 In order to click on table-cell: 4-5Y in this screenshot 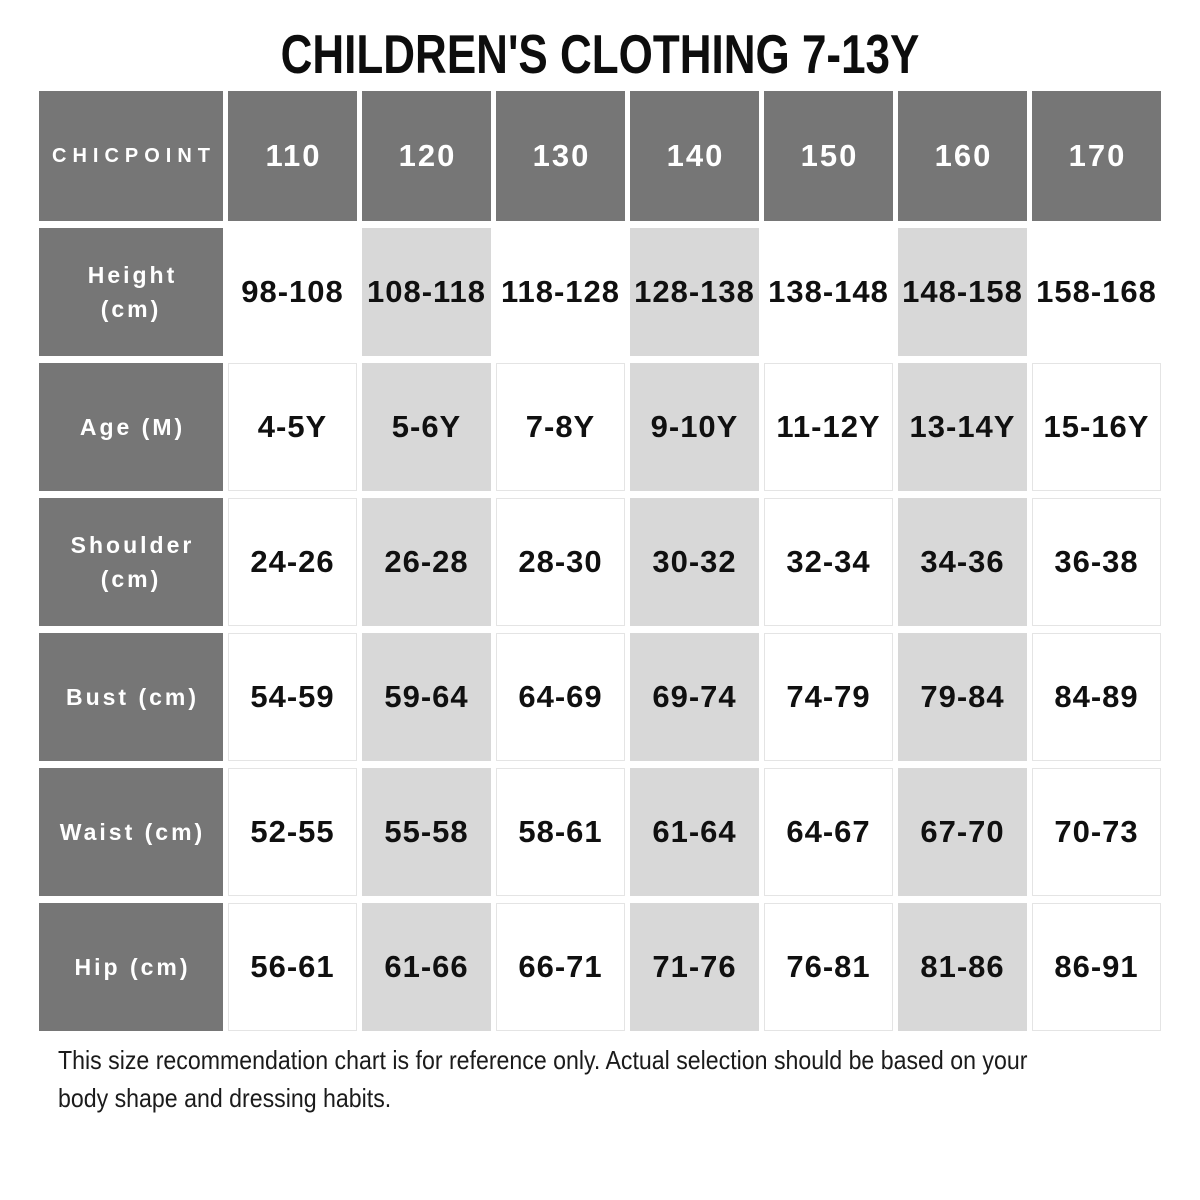, I will do `click(292, 427)`.